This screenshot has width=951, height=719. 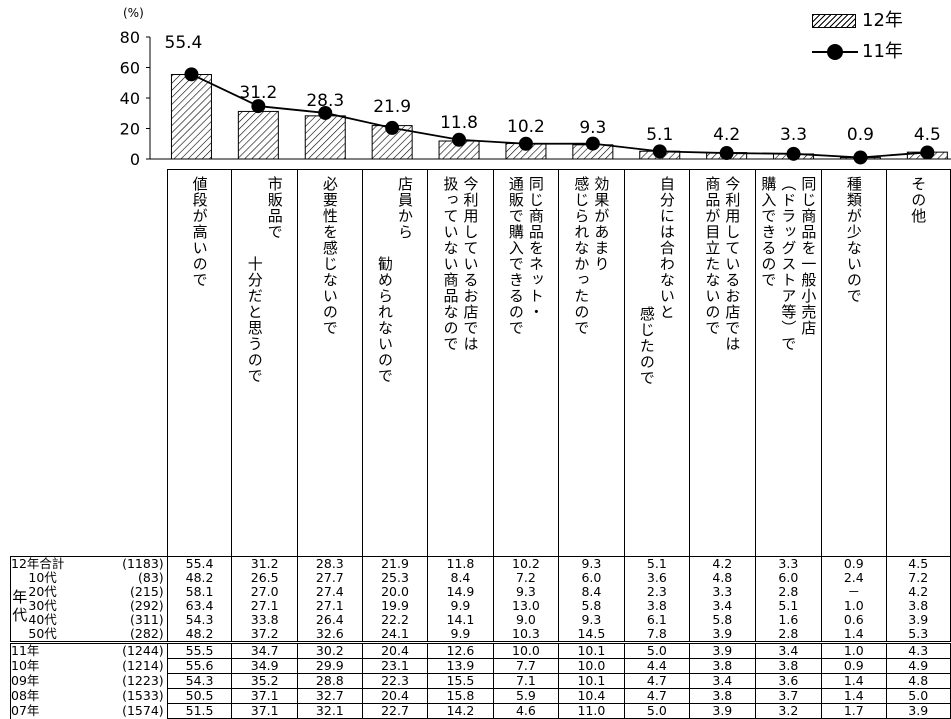 I want to click on column-header-text: 商品が目立たないので, so click(x=712, y=256).